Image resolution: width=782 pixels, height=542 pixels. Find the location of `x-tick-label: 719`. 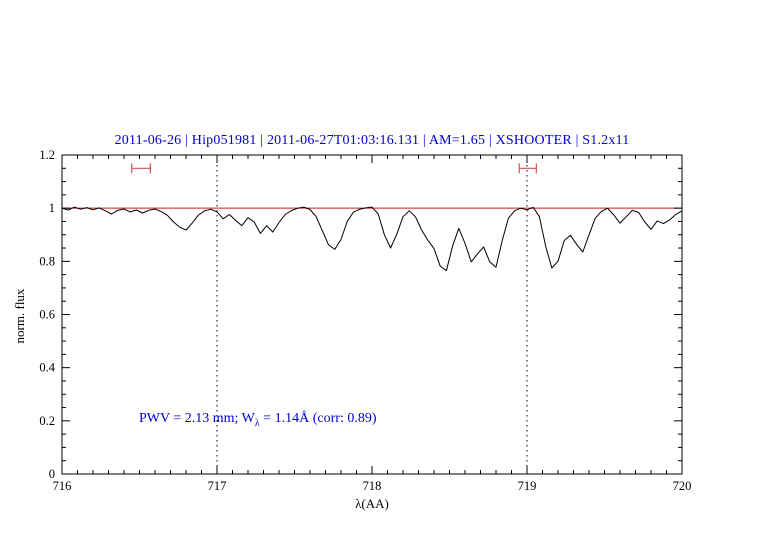

x-tick-label: 719 is located at coordinates (527, 486).